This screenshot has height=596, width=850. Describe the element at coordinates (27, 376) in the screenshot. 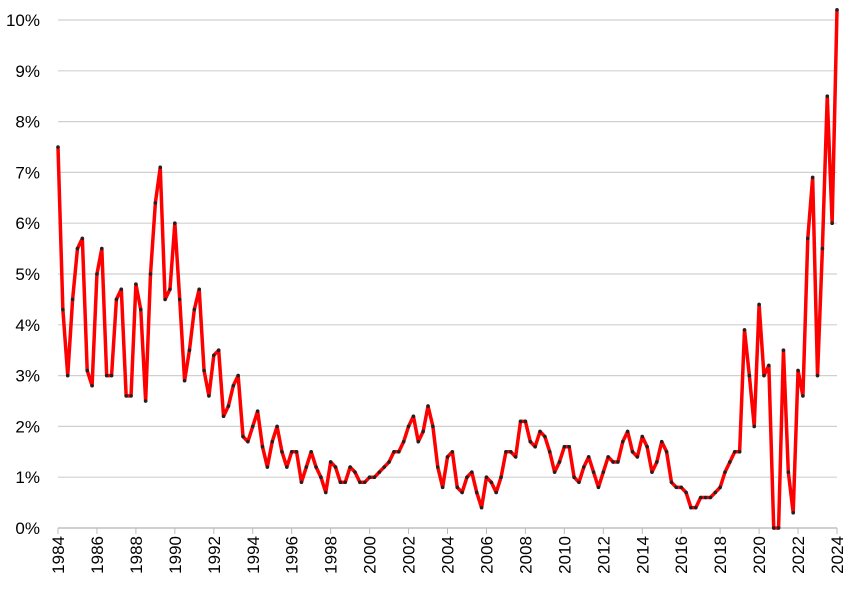

I see `y-tick-label: 3%` at that location.